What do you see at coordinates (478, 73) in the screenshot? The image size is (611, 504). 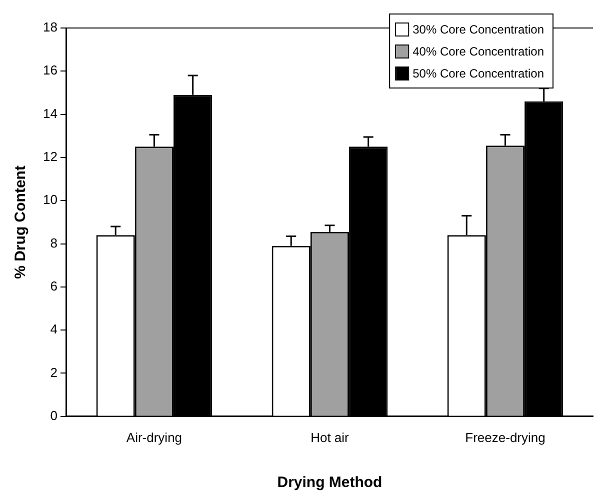 I see `legend-label: 50% Core Concentration` at bounding box center [478, 73].